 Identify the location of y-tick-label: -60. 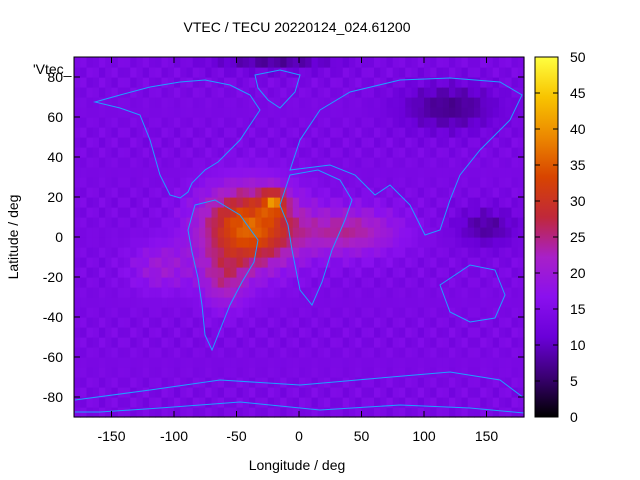
(53, 357).